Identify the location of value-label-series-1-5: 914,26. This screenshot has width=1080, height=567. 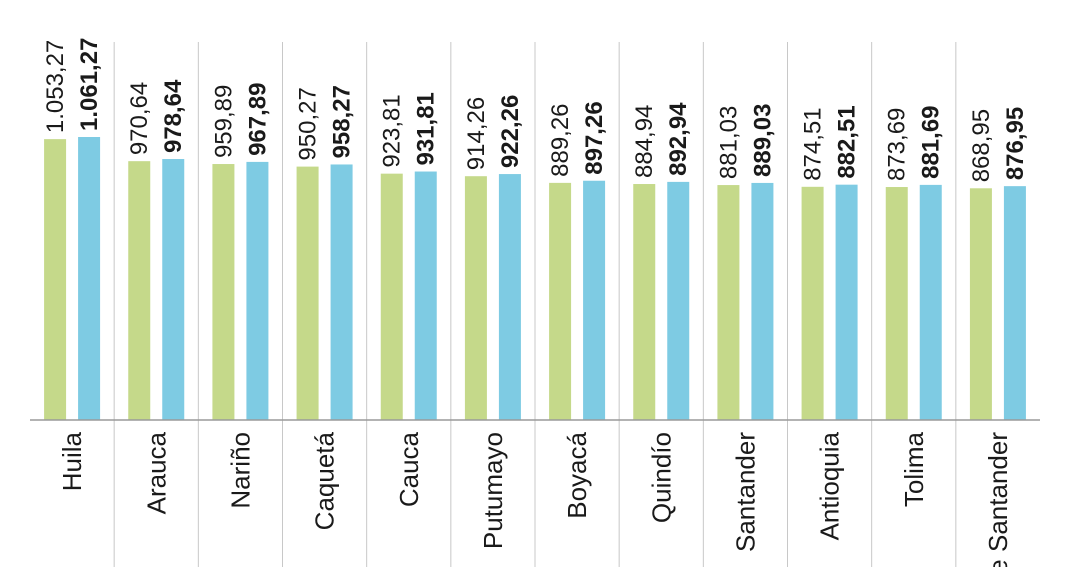
(476, 133).